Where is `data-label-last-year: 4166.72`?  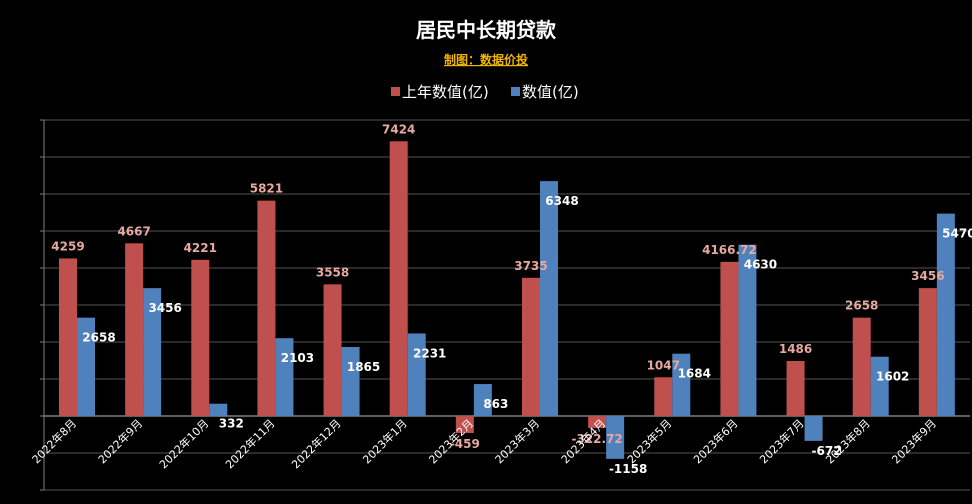 data-label-last-year: 4166.72 is located at coordinates (729, 250).